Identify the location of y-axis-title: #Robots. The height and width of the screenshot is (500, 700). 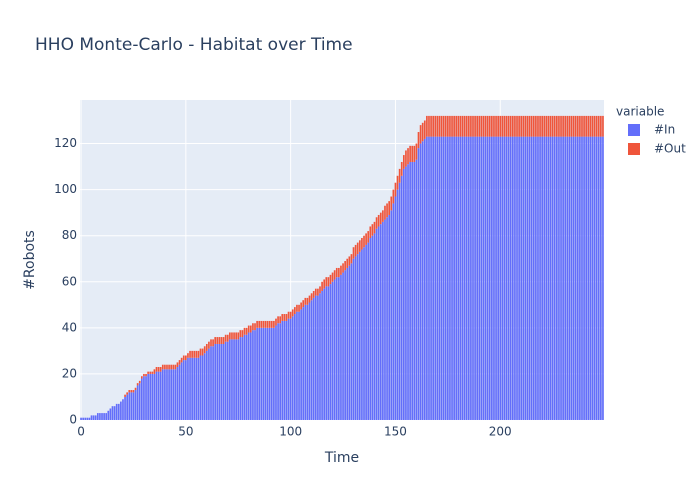
(30, 260).